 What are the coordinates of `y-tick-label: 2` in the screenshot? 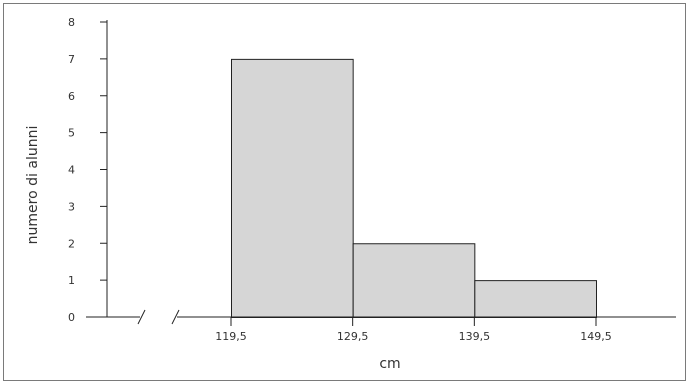 It's located at (71, 243).